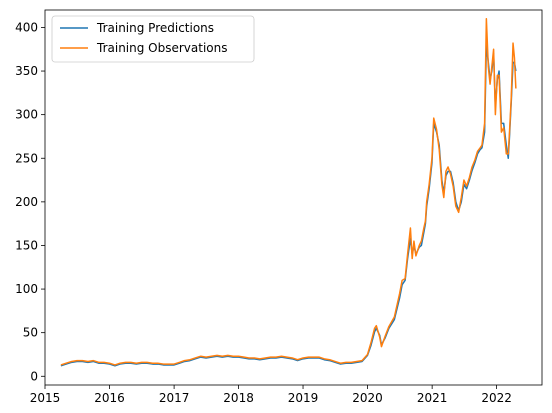 Image resolution: width=552 pixels, height=413 pixels. What do you see at coordinates (26, 202) in the screenshot?
I see `y-tick-label: 200` at bounding box center [26, 202].